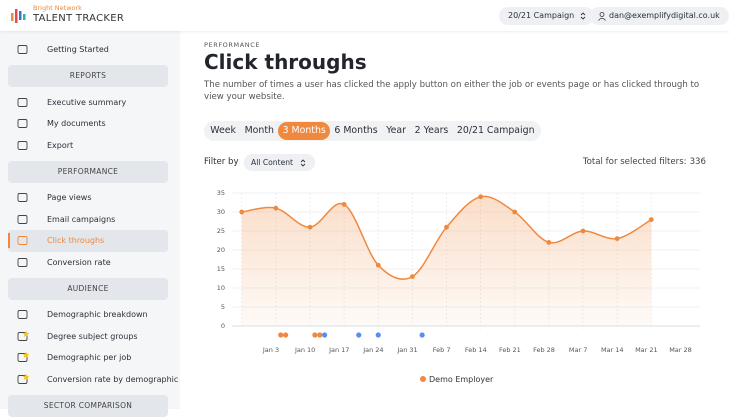  What do you see at coordinates (544, 350) in the screenshot?
I see `x-tick-label: Feb 28` at bounding box center [544, 350].